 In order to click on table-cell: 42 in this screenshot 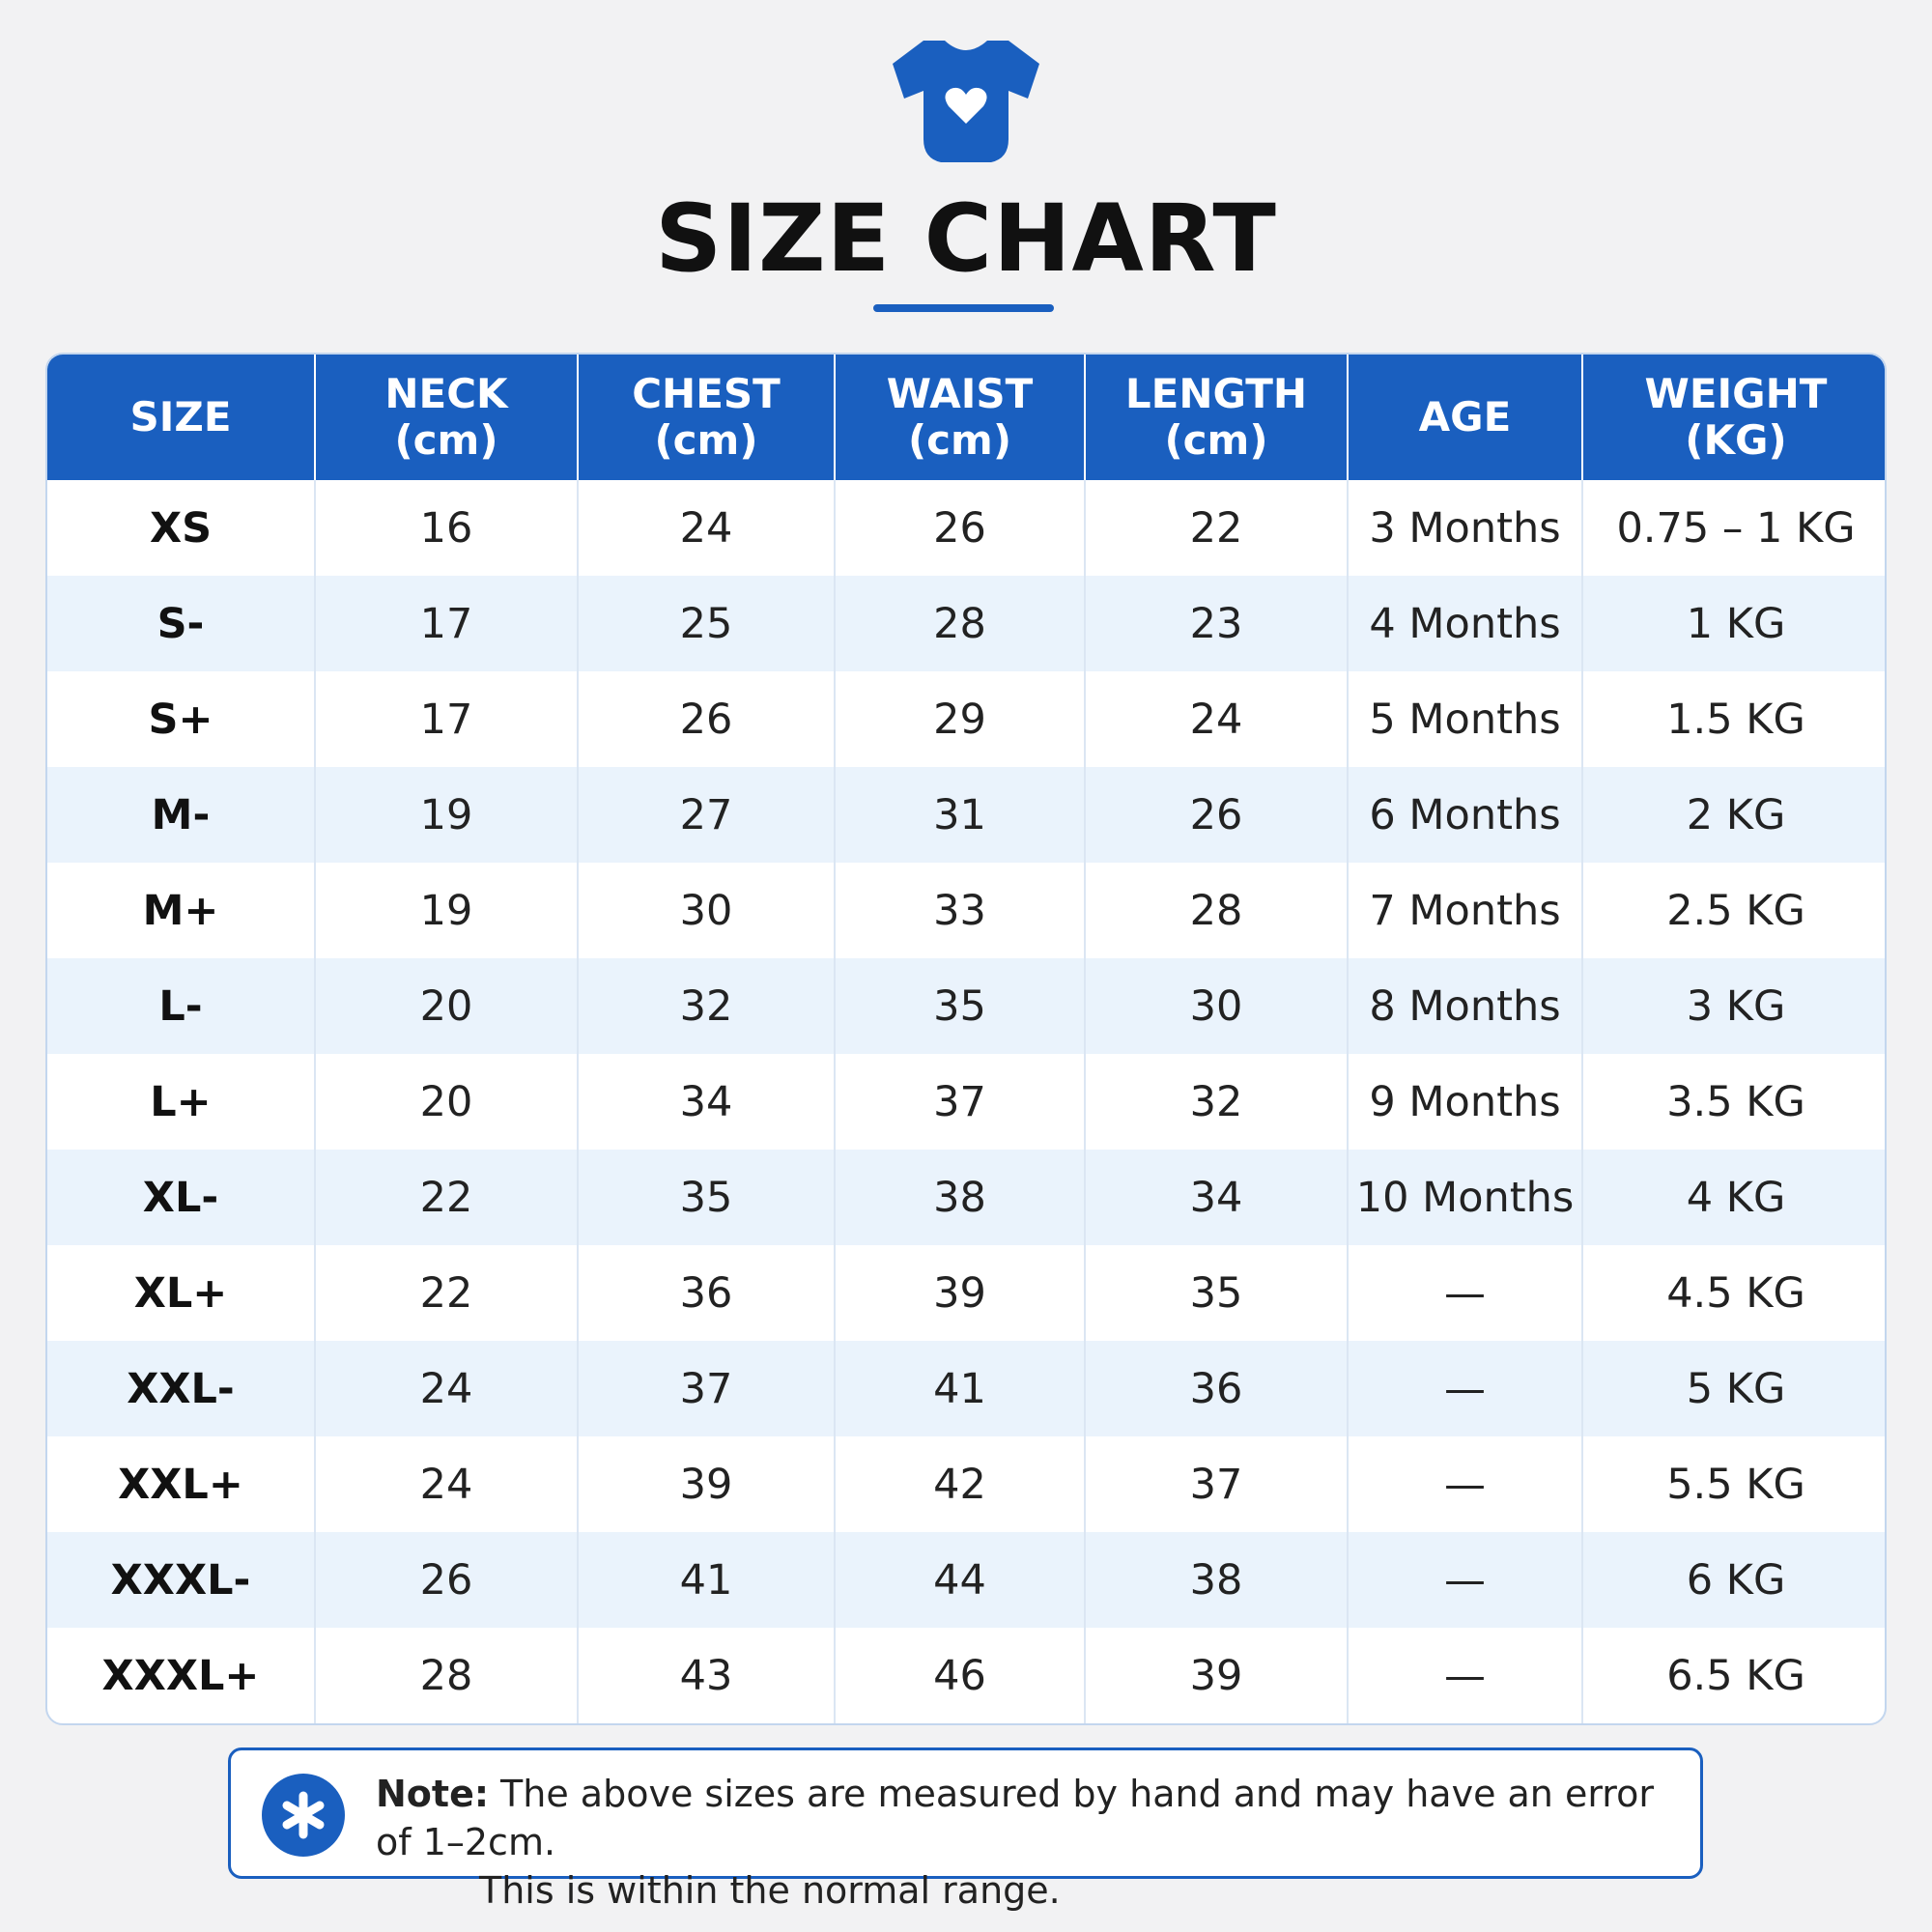, I will do `click(959, 1484)`.